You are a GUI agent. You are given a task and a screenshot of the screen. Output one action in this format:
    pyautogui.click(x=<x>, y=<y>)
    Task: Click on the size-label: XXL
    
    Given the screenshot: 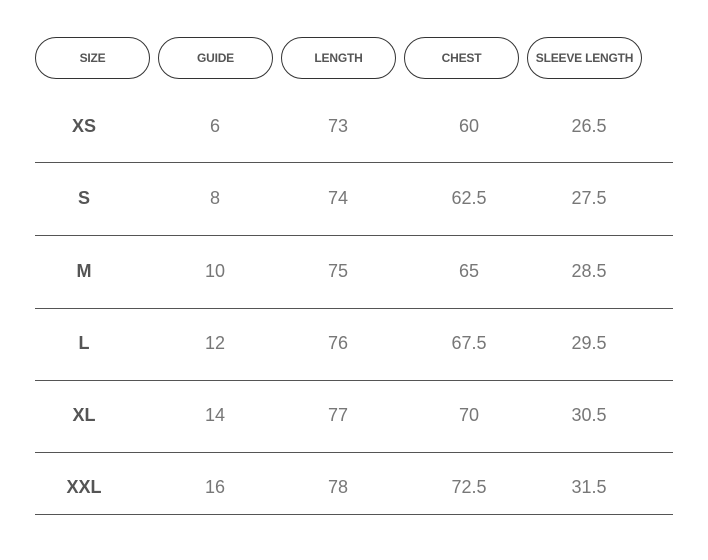 What is the action you would take?
    pyautogui.click(x=84, y=487)
    